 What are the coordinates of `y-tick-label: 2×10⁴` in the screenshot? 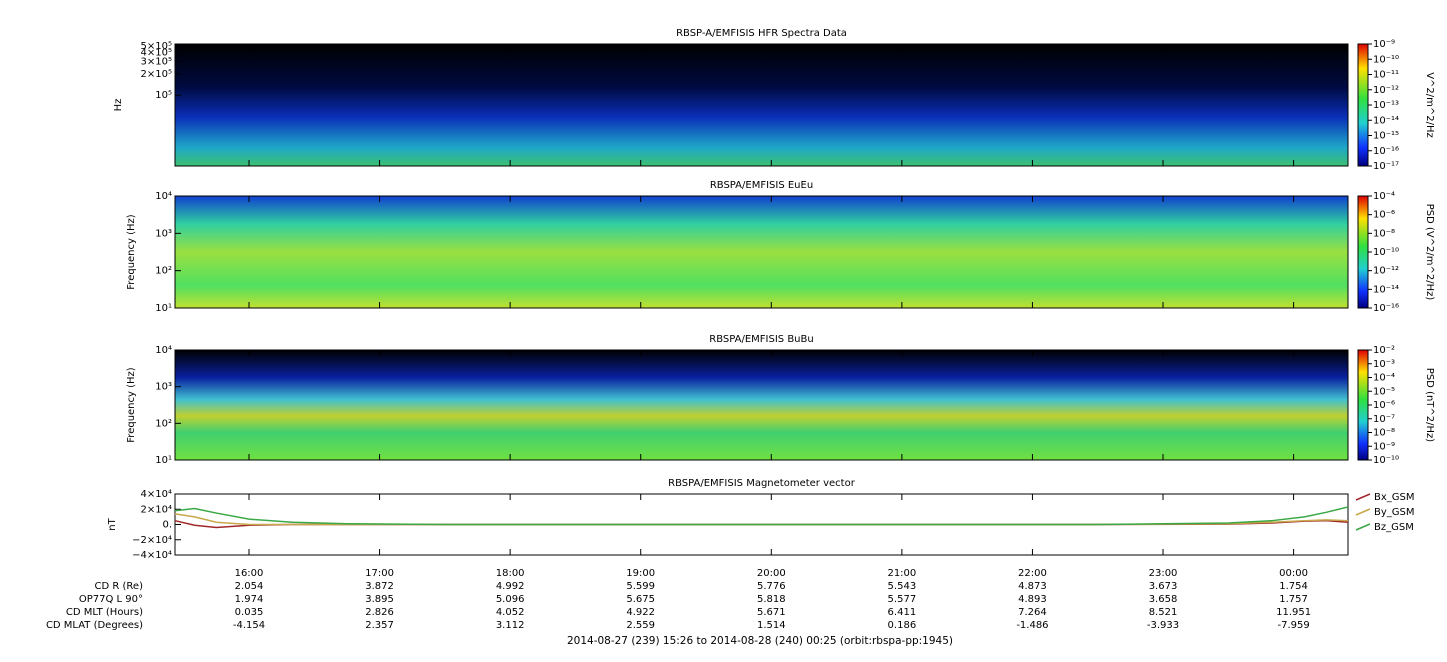 It's located at (156, 509).